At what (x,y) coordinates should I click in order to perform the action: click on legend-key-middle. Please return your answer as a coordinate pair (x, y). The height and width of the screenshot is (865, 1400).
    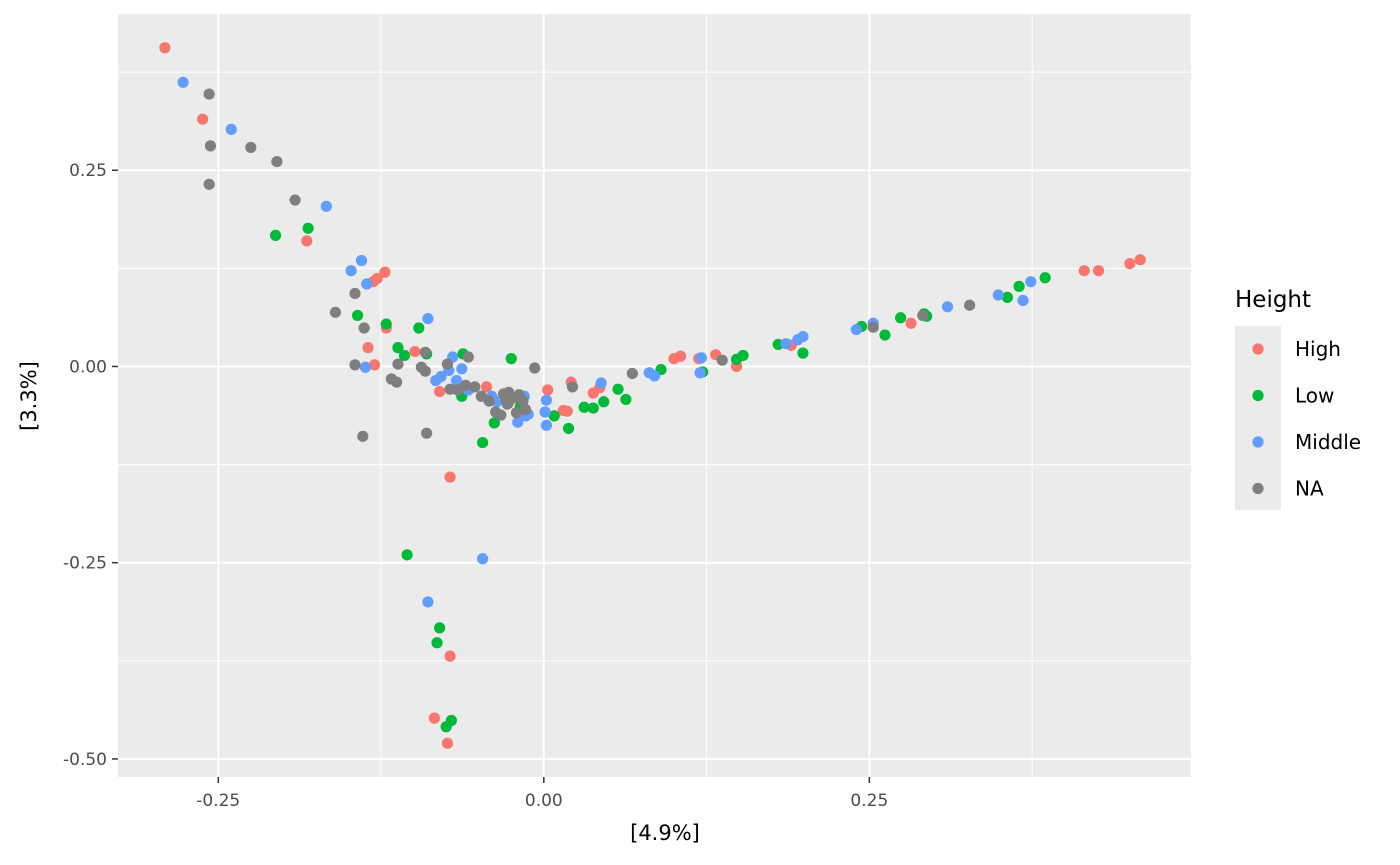
    Looking at the image, I should click on (1258, 442).